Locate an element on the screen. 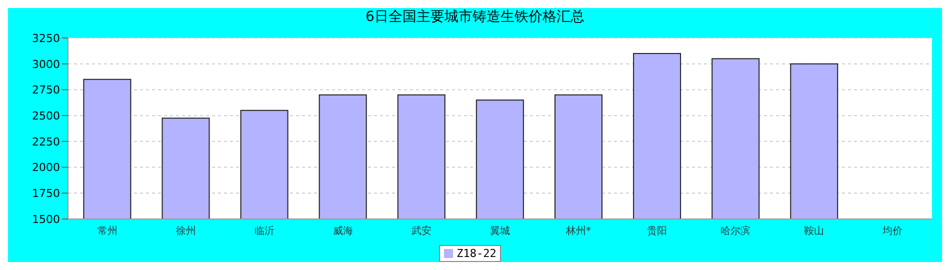  chart-title: 6日全国主要城市铸造生铁价格汇总 is located at coordinates (475, 17).